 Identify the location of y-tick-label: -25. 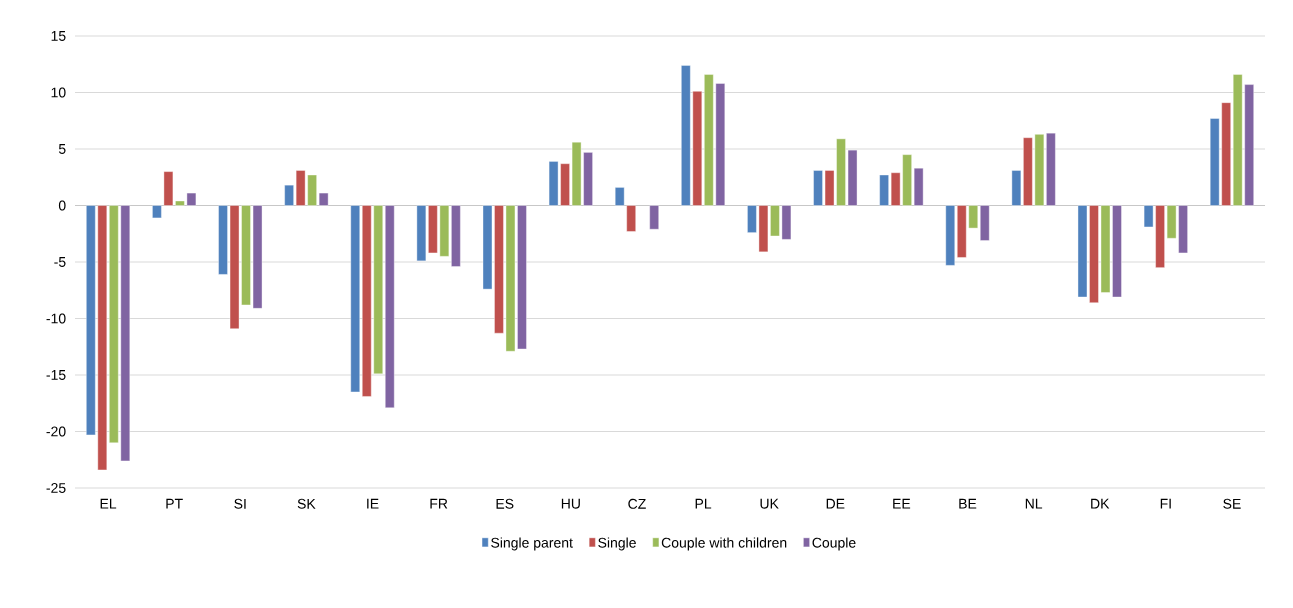
(56, 488).